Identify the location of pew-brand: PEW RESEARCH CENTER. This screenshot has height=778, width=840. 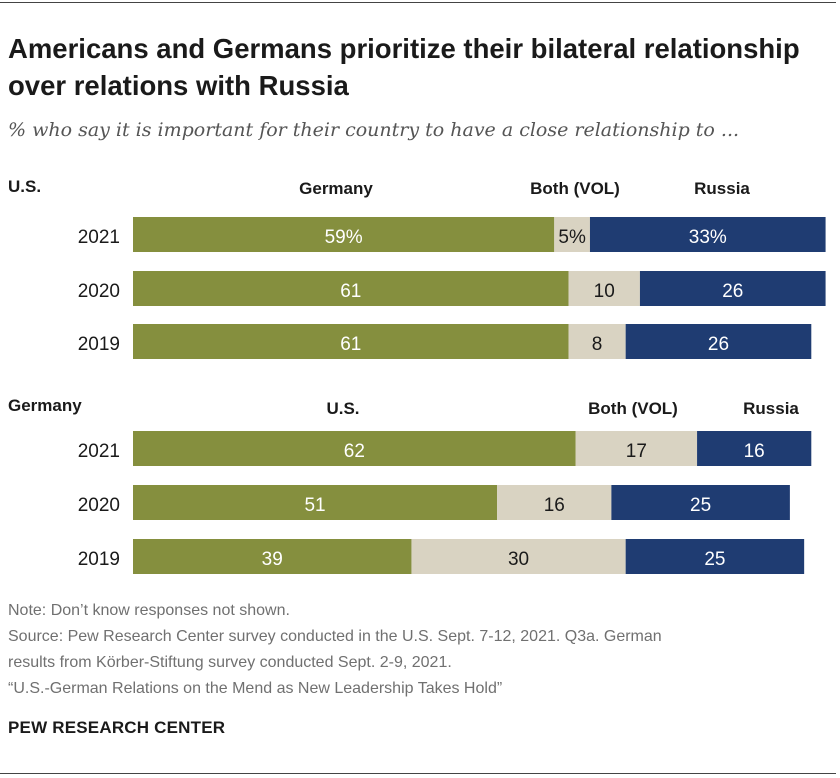
(117, 727).